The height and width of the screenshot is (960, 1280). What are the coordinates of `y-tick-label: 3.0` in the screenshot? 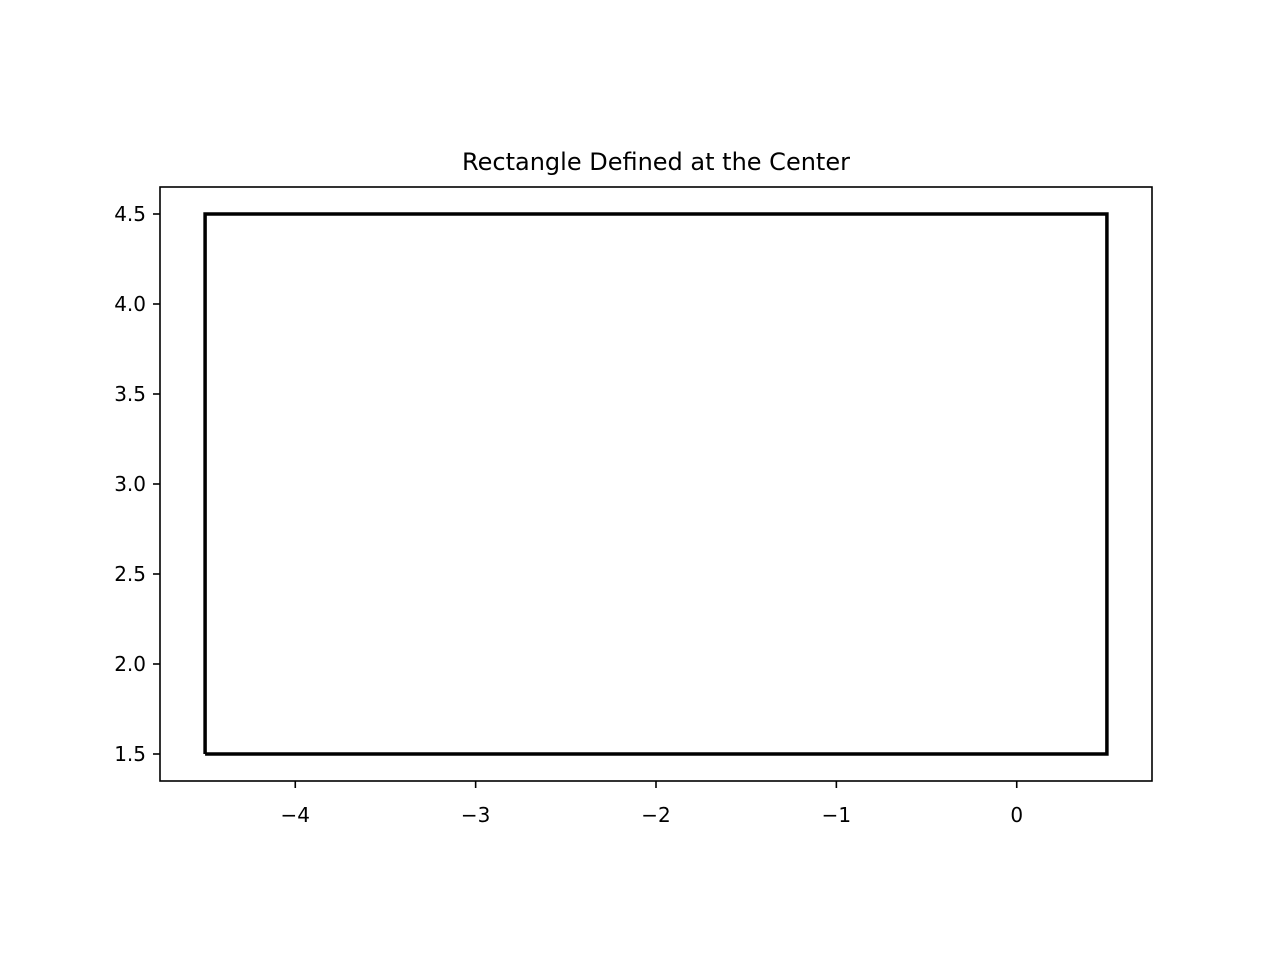 It's located at (130, 484).